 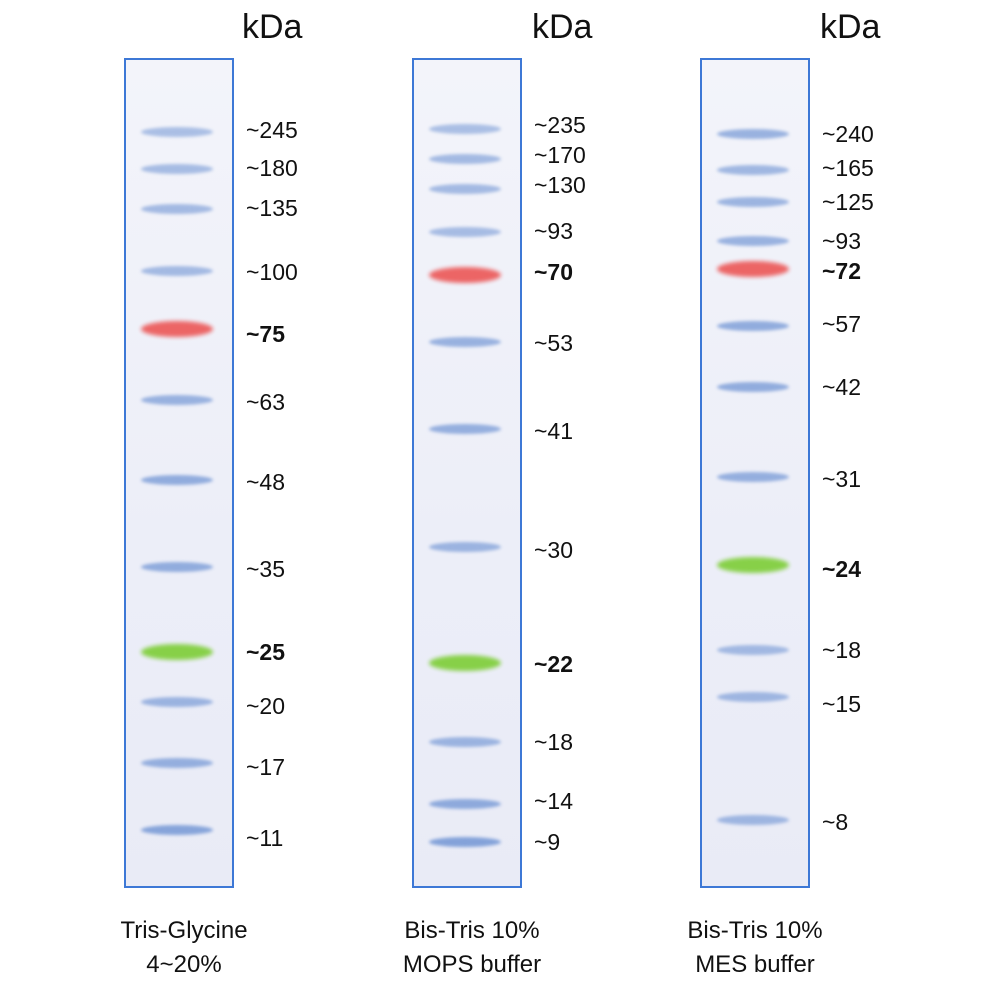 What do you see at coordinates (272, 168) in the screenshot?
I see `band-label: ~180` at bounding box center [272, 168].